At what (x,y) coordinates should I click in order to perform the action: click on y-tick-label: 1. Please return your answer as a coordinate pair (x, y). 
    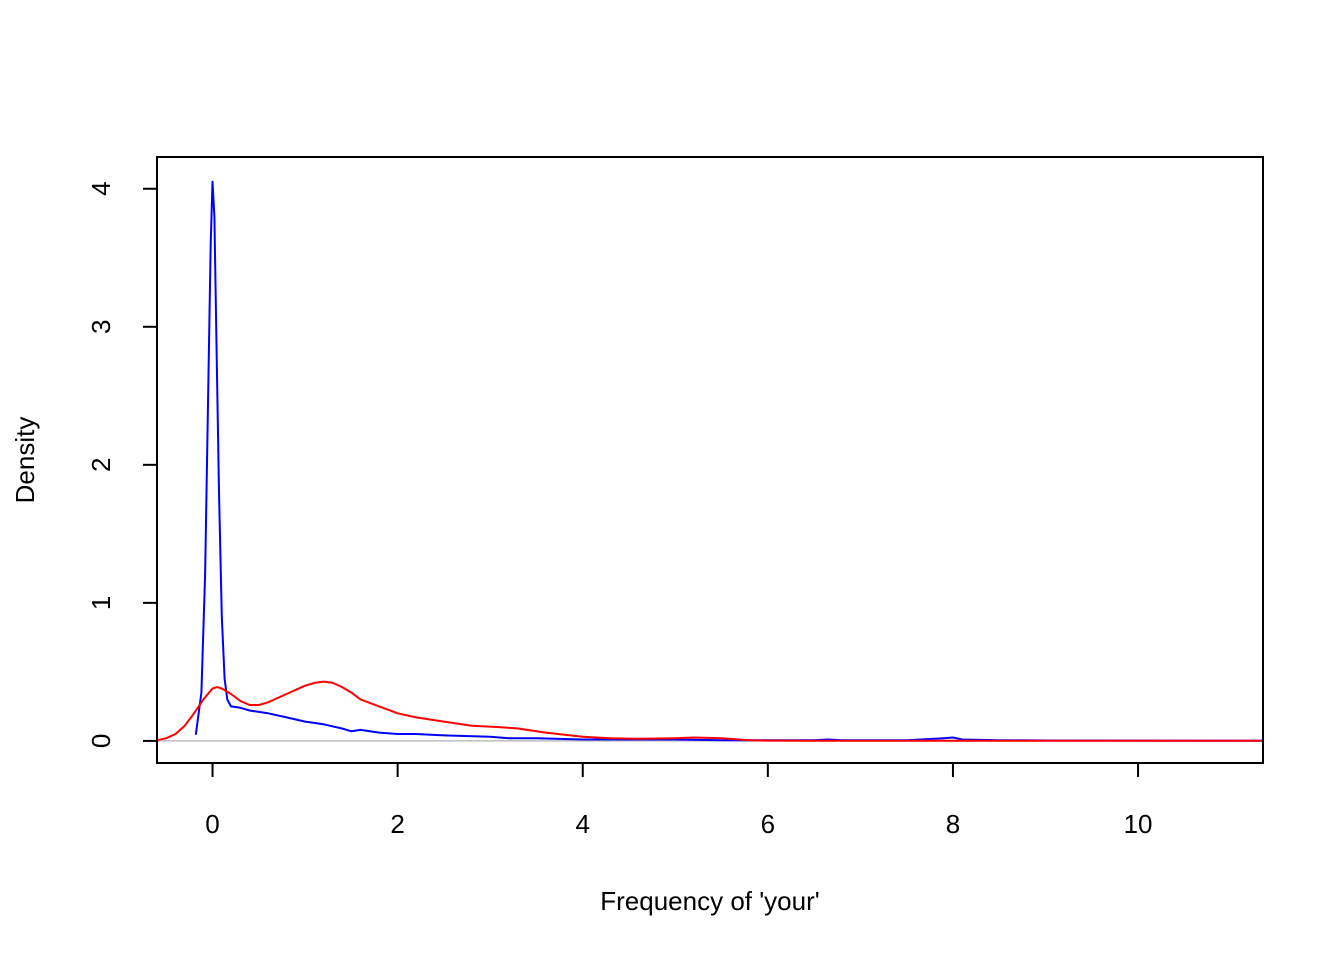
    Looking at the image, I should click on (101, 603).